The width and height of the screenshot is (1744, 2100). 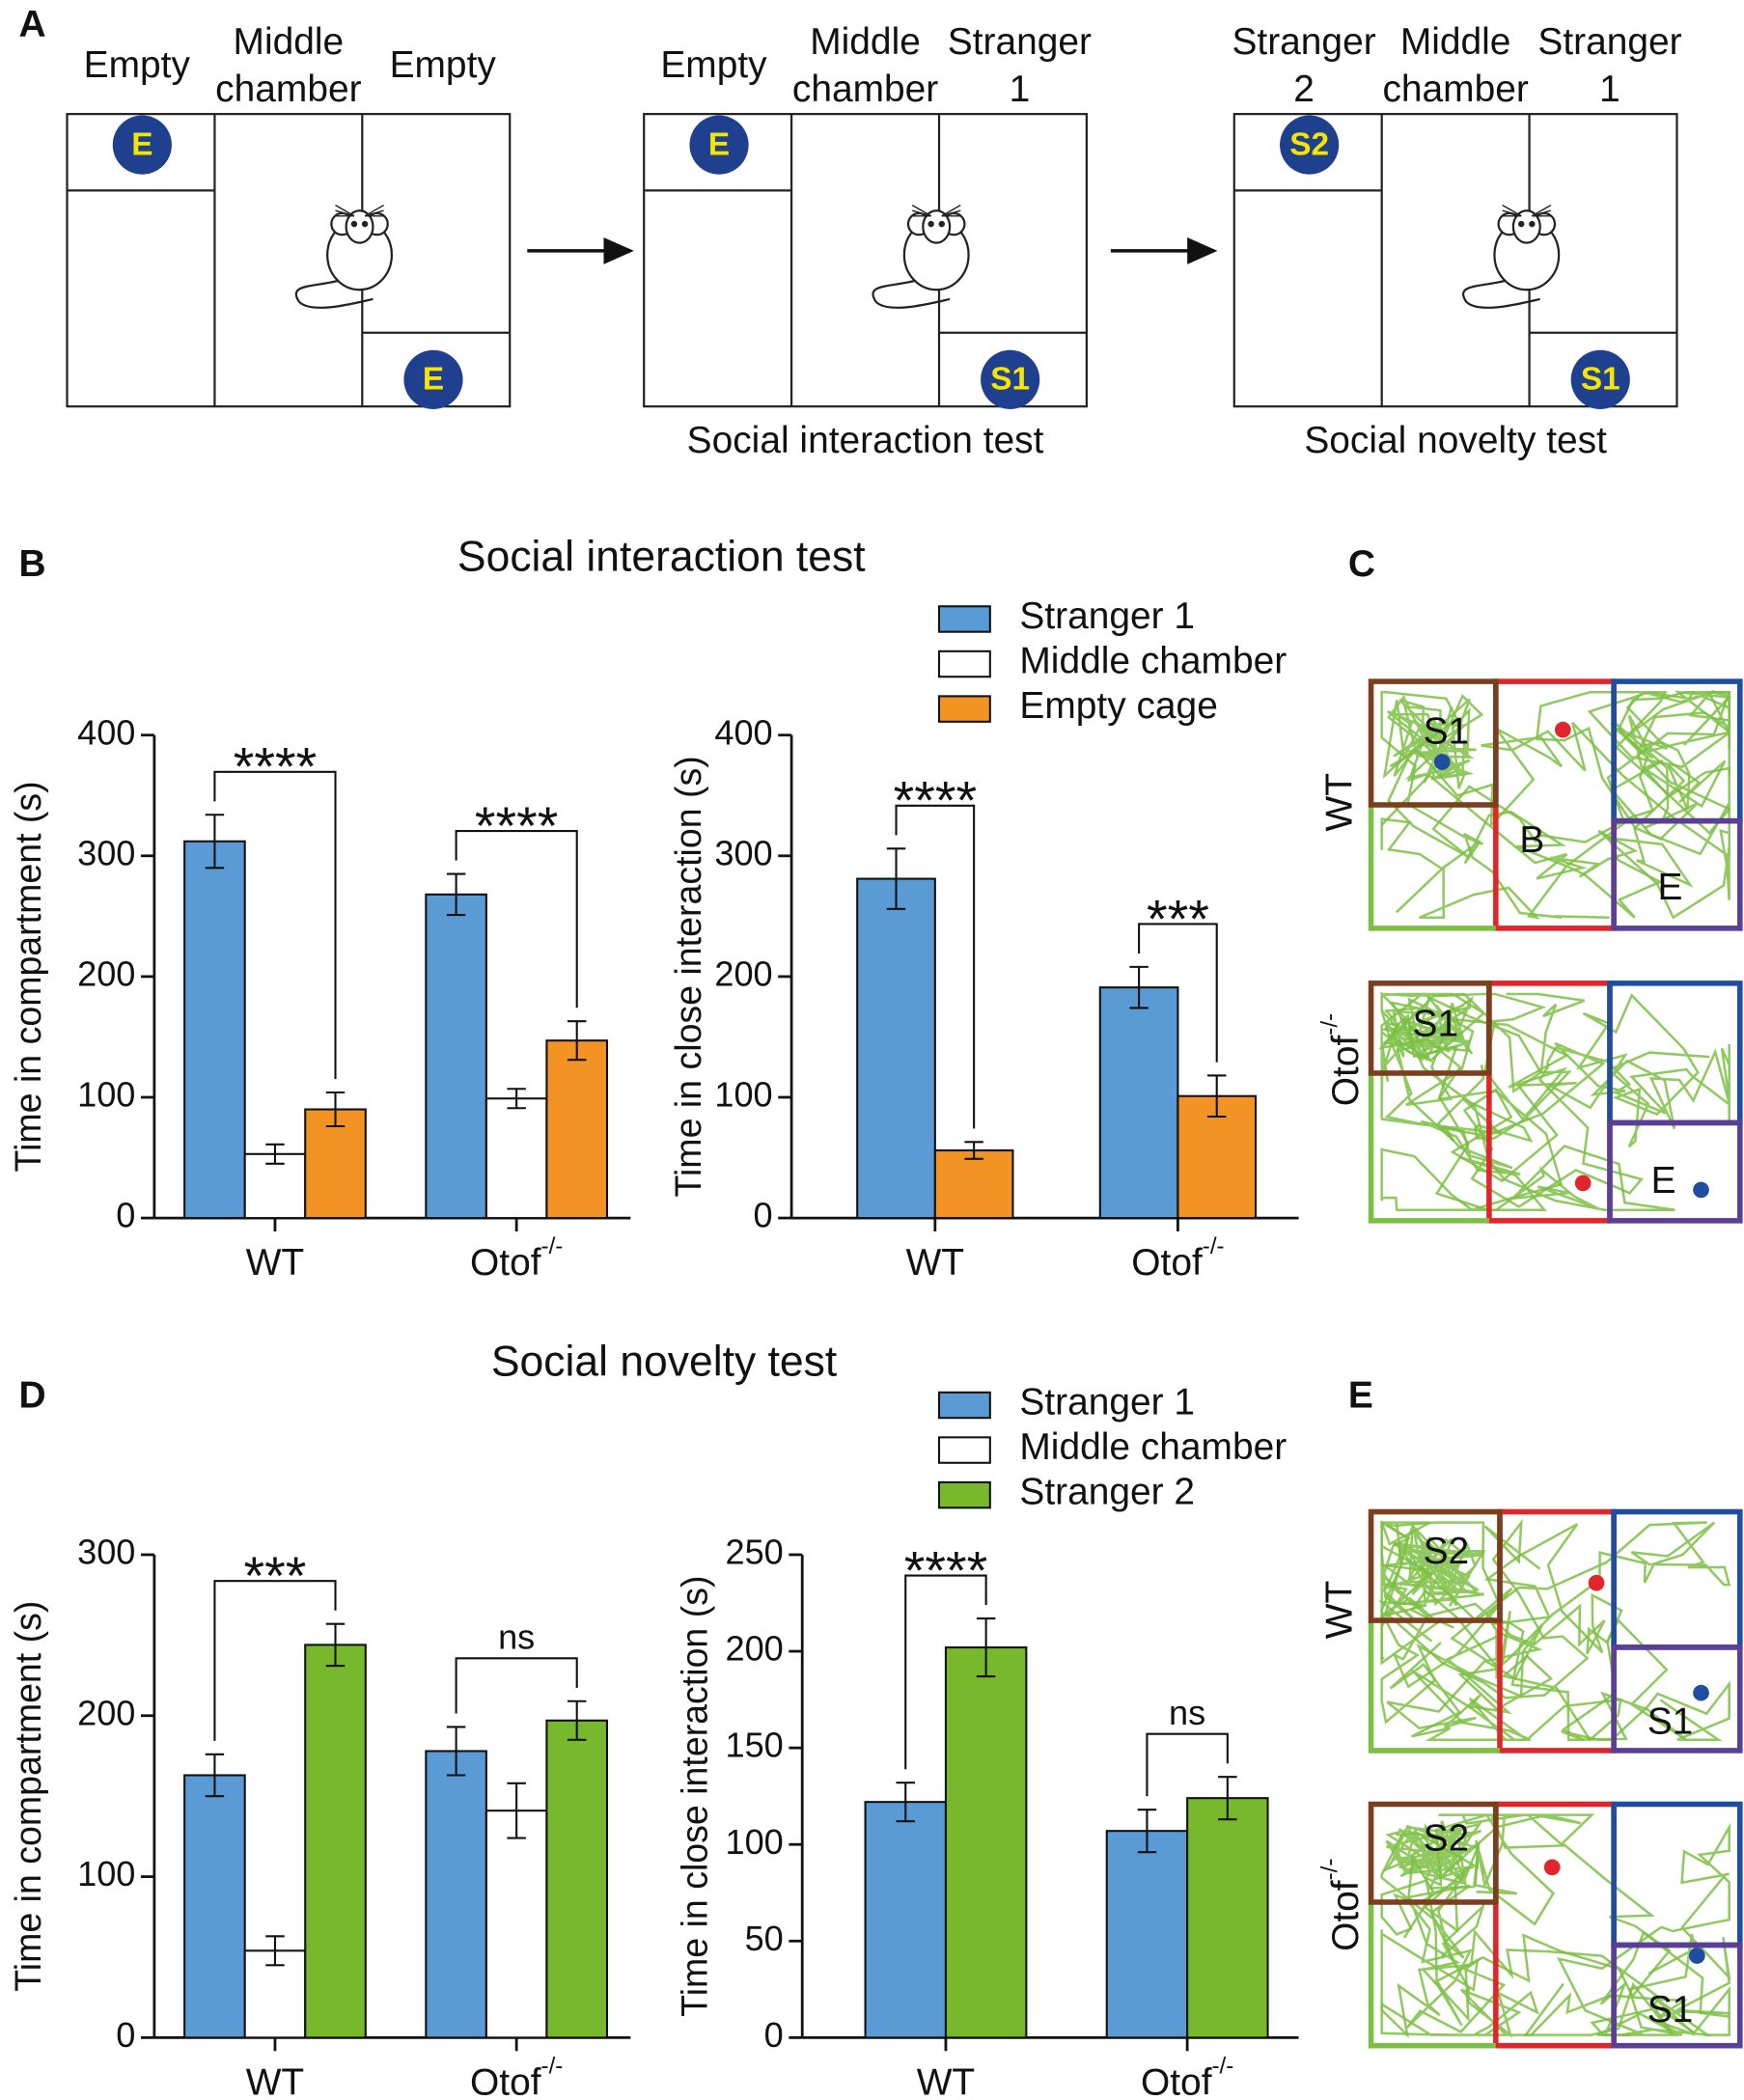 I want to click on trajectory-cluster, so click(x=1433, y=741).